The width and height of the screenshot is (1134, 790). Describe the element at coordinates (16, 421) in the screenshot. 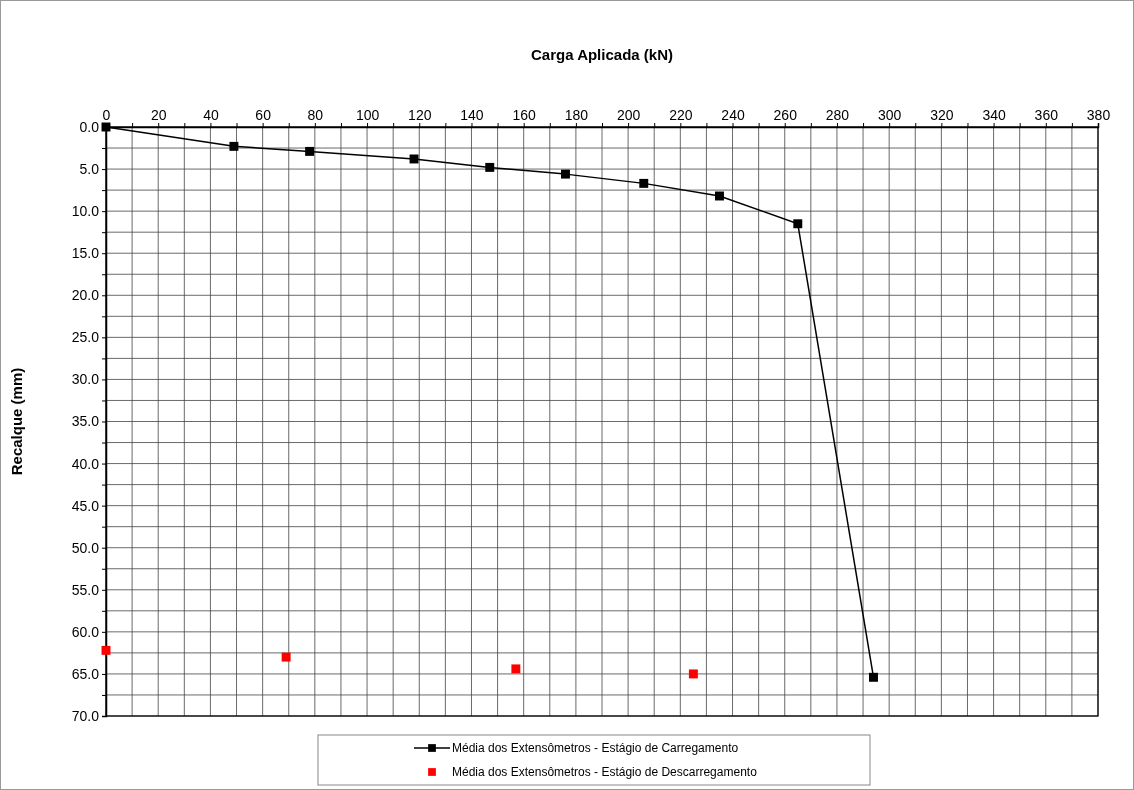

I see `y-axis-title: Recalque (mm)` at that location.